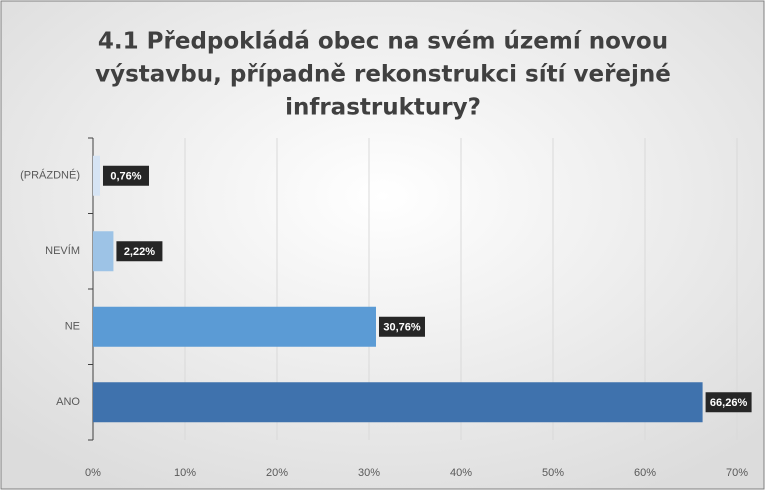 This screenshot has width=765, height=495. Describe the element at coordinates (62, 250) in the screenshot. I see `y-tick-label: NEVÍM` at that location.